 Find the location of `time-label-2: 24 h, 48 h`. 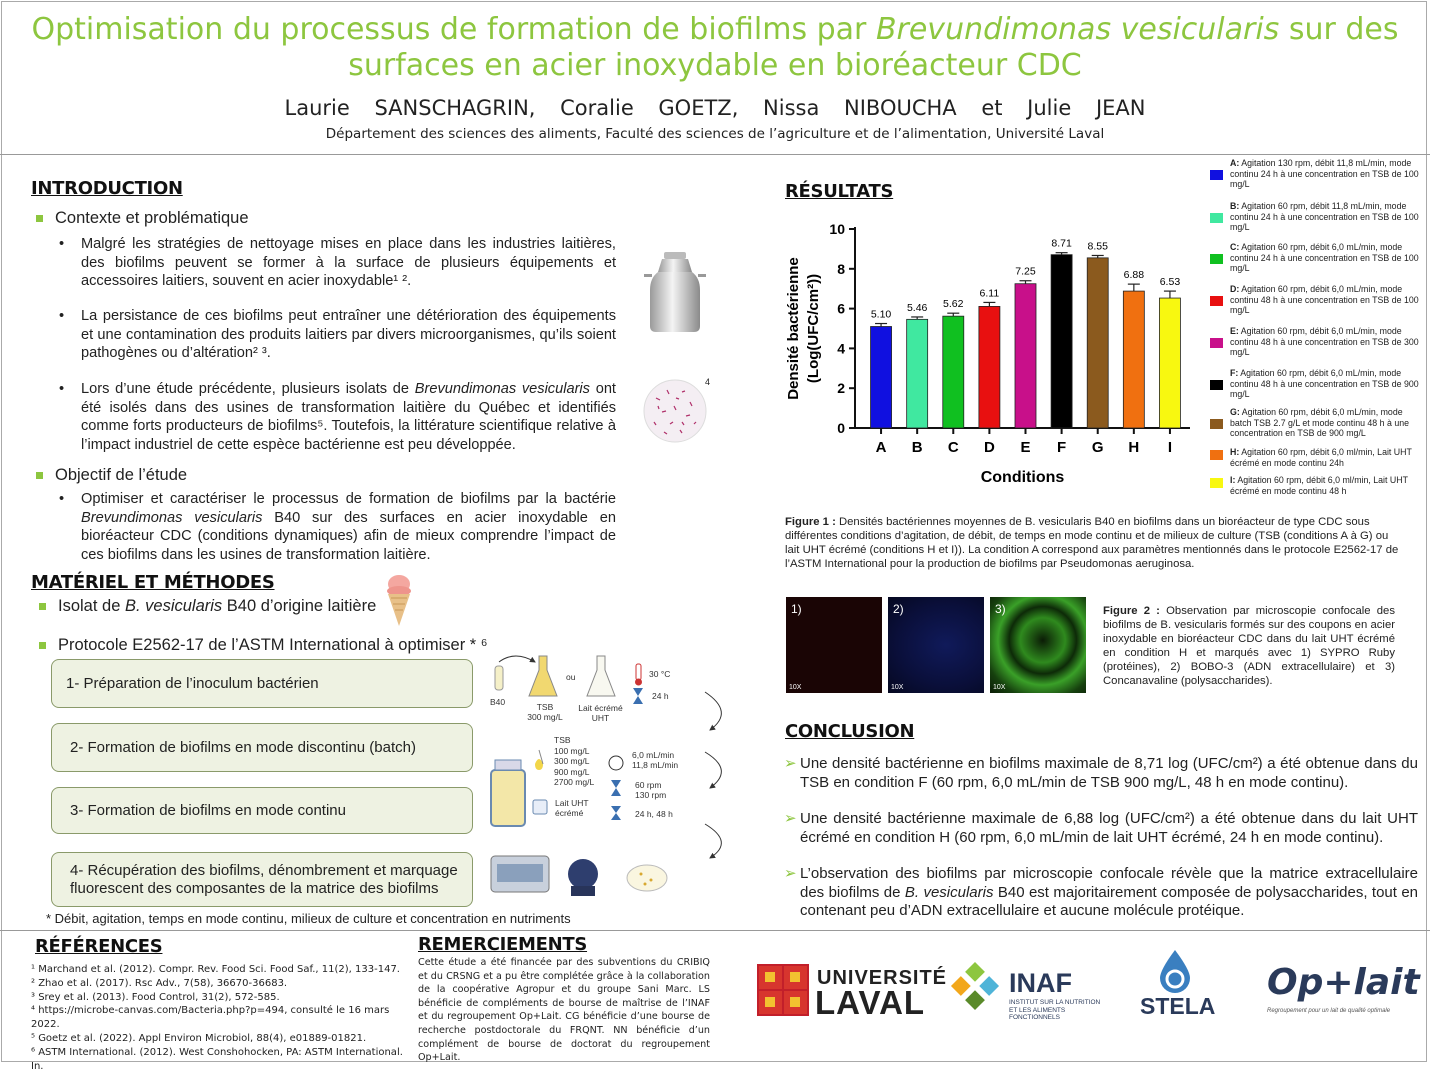

time-label-2: 24 h, 48 h is located at coordinates (654, 814).